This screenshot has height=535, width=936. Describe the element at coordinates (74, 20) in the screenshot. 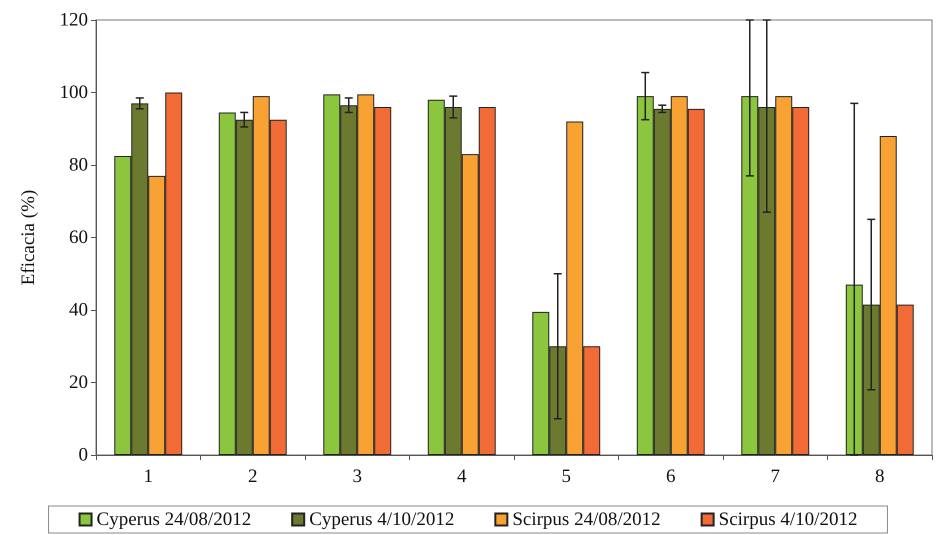

I see `y-tick-label: 120` at that location.